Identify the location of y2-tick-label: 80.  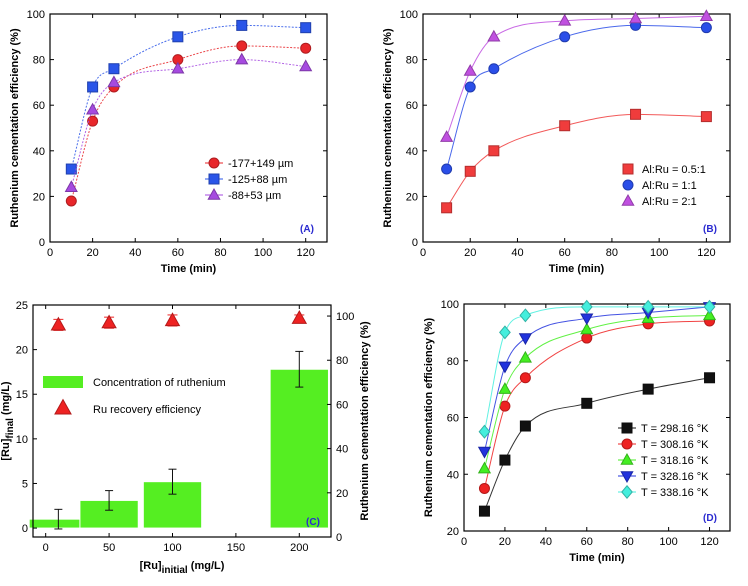
(342, 361).